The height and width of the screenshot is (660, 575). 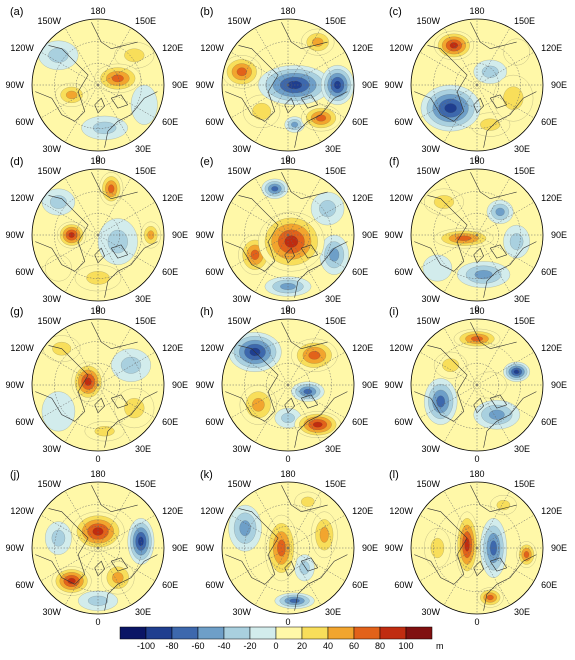 I want to click on colorbar-tick-label: 0, so click(x=275, y=646).